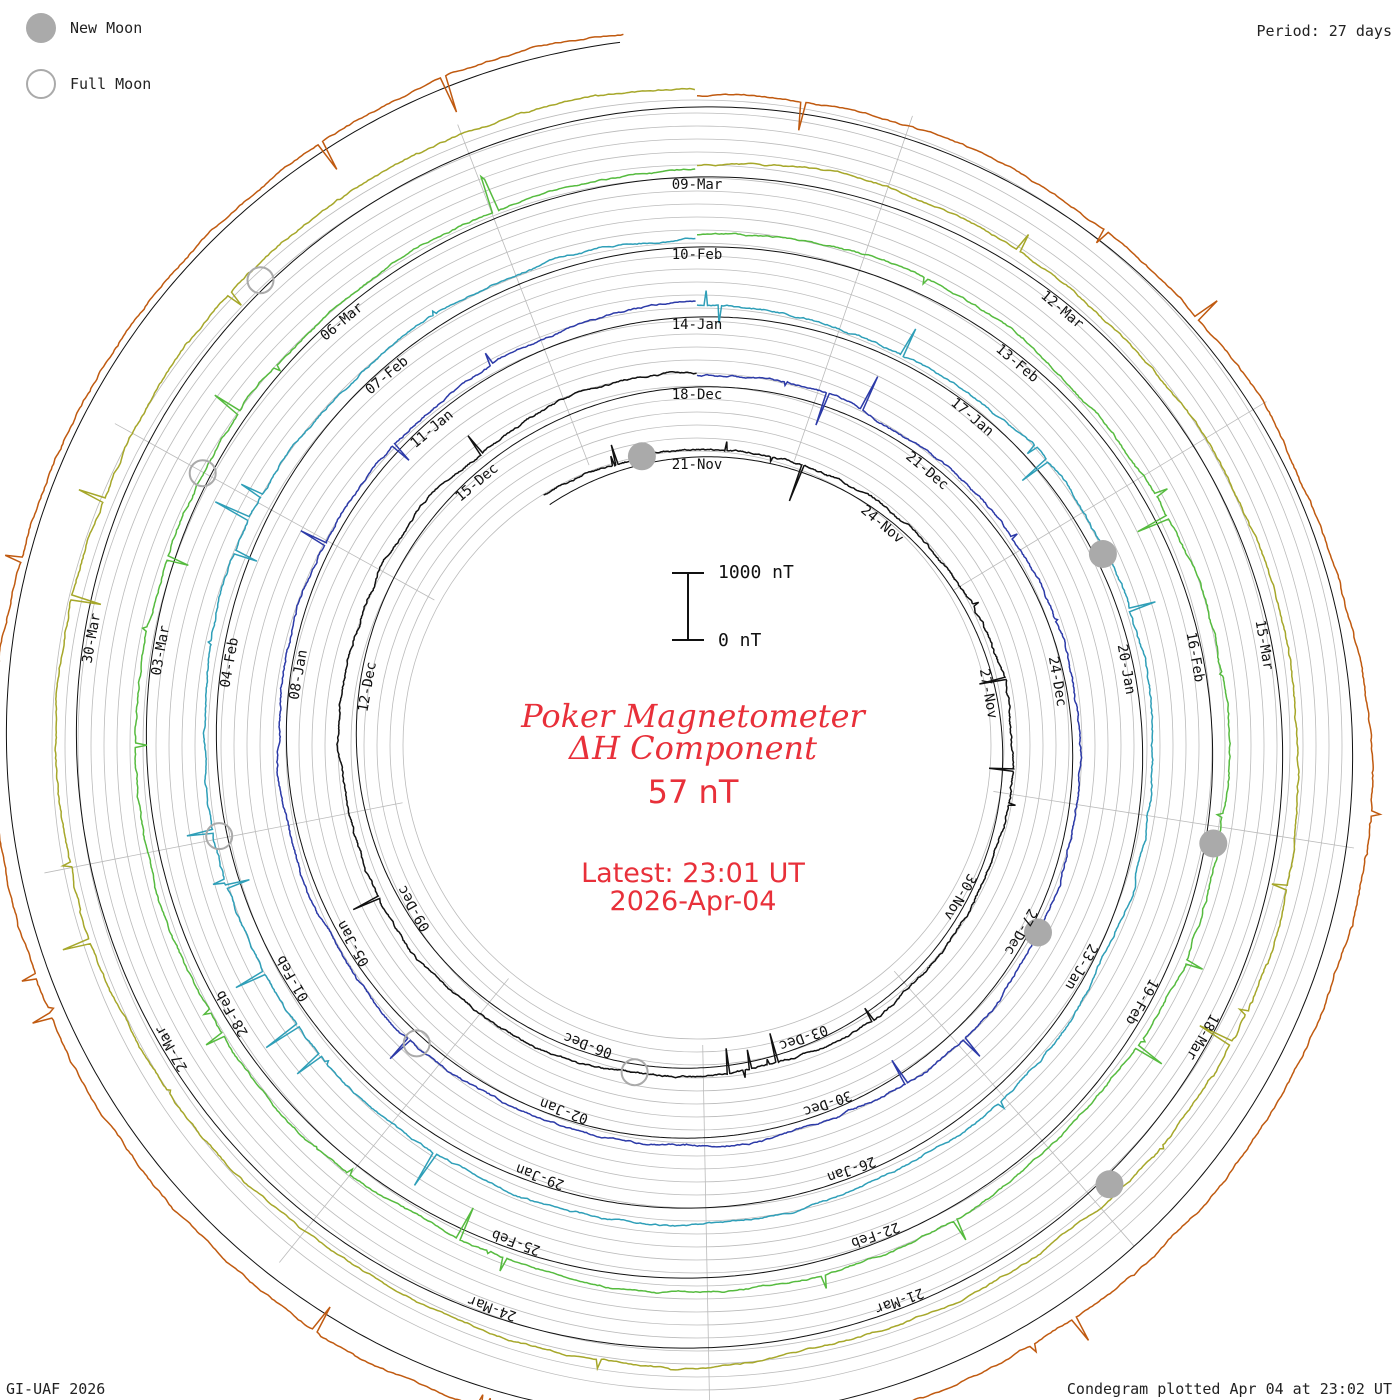 This screenshot has width=1400, height=1400. I want to click on date-label: 09-Mar, so click(697, 185).